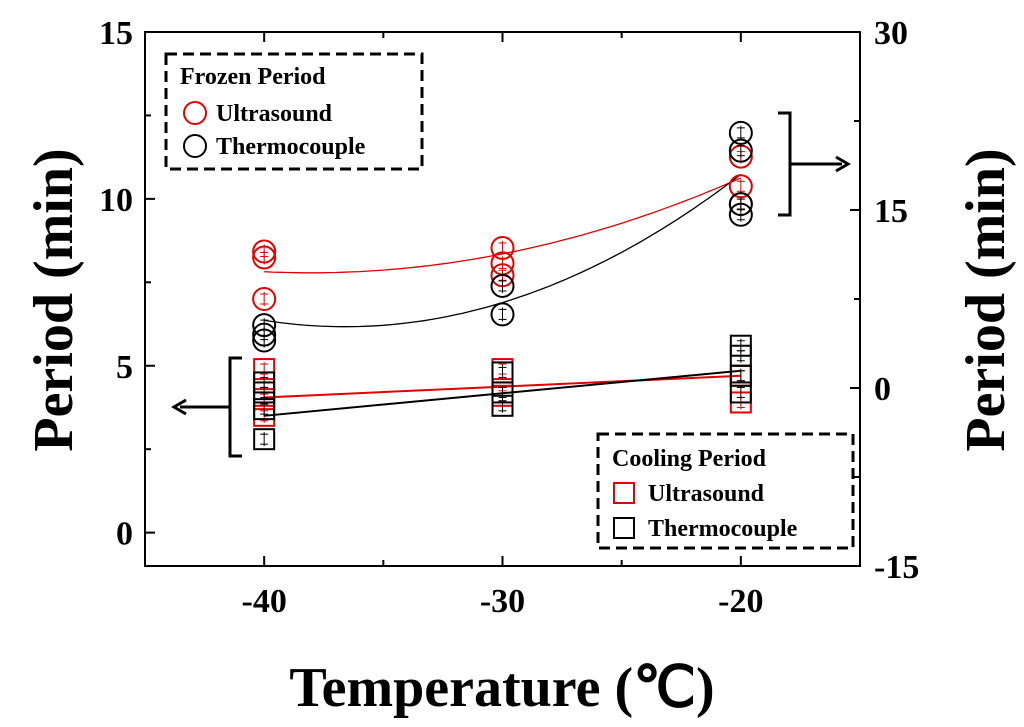 Image resolution: width=1024 pixels, height=727 pixels. I want to click on legend-cooling-title: Cooling Period, so click(689, 459).